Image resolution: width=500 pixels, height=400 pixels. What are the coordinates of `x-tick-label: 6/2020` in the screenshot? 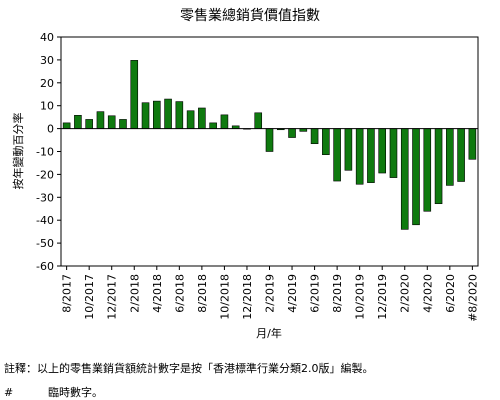 It's located at (450, 293).